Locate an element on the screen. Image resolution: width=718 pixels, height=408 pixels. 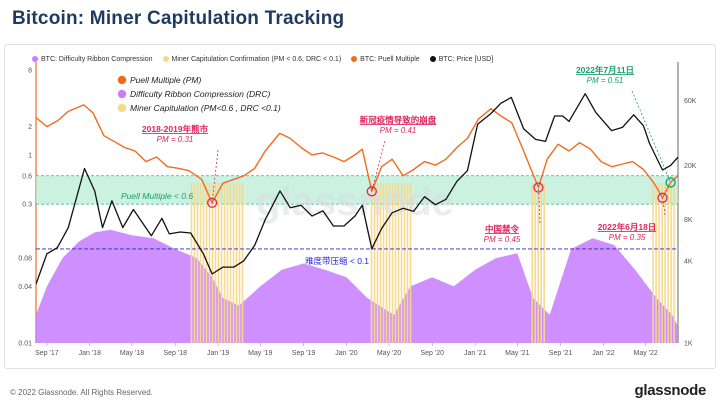
x-tick-label: May '20 is located at coordinates (389, 353).